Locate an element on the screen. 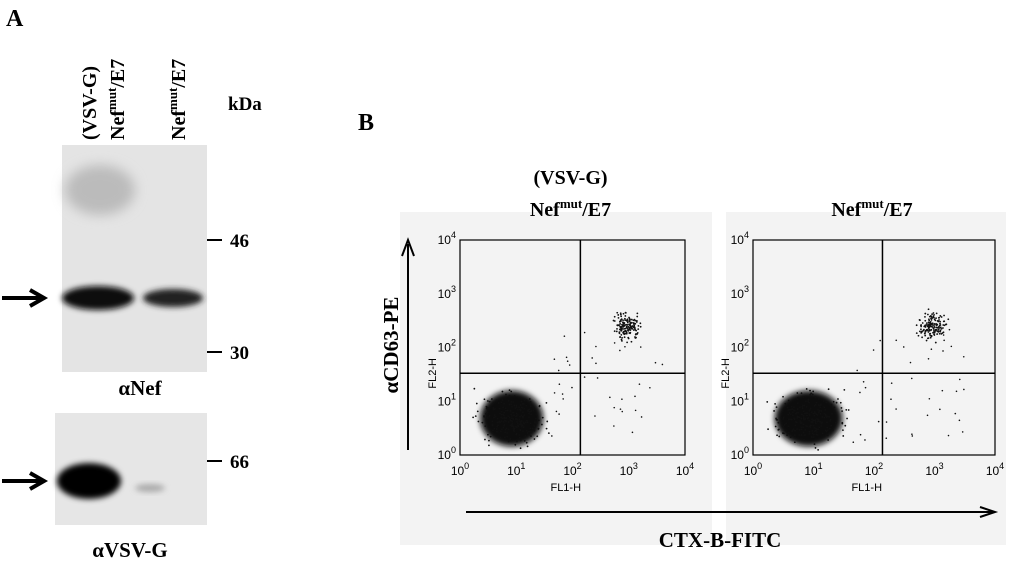 Image resolution: width=1024 pixels, height=563 pixels. x-channel: FL1-H is located at coordinates (565, 488).